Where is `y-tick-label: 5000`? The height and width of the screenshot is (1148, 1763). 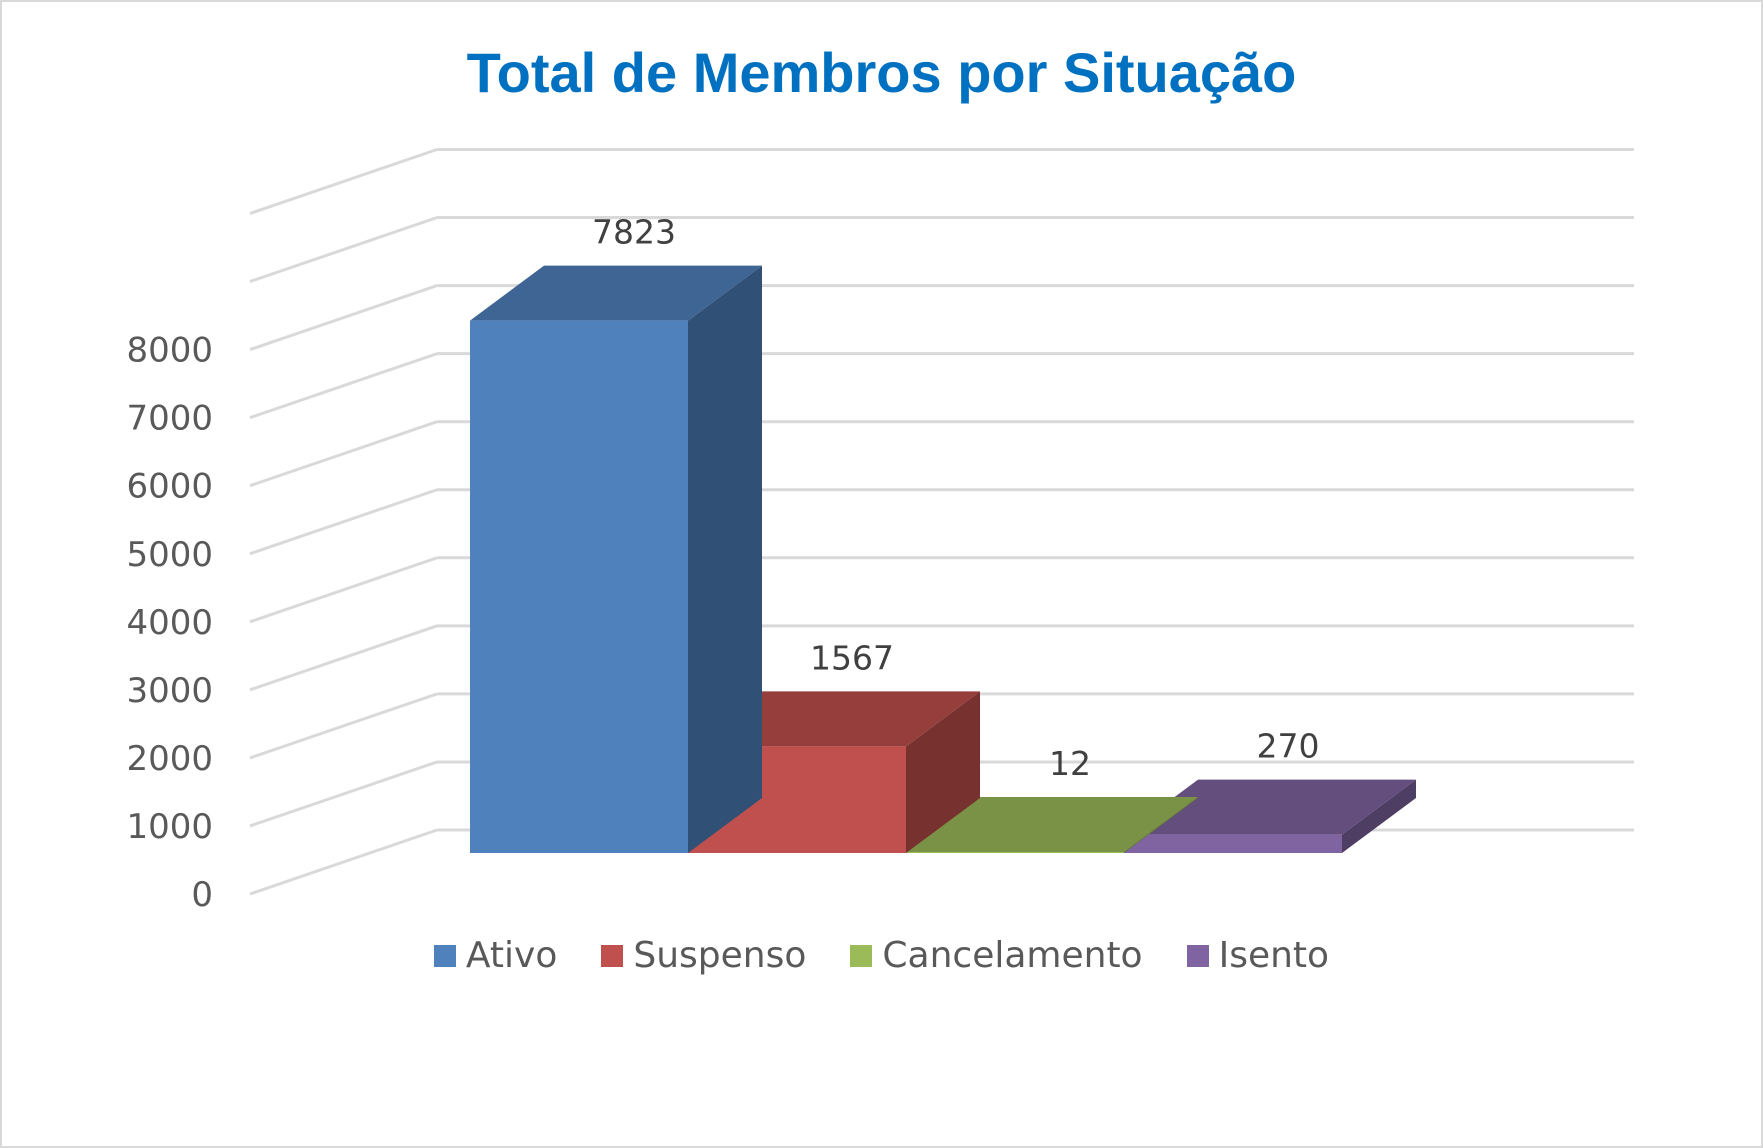 y-tick-label: 5000 is located at coordinates (169, 555).